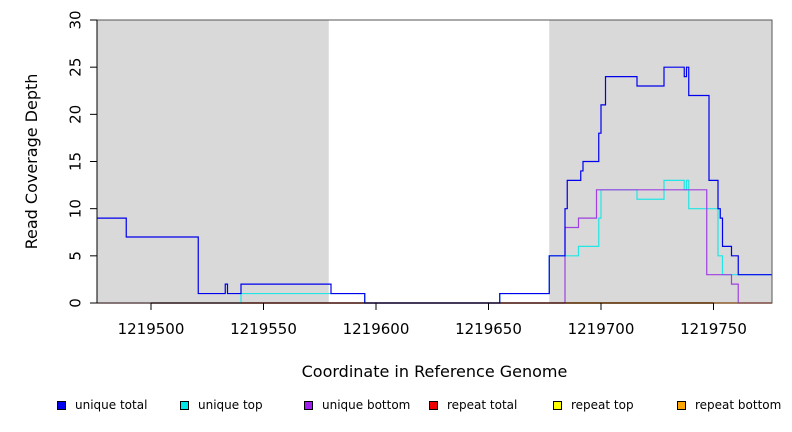 The image size is (792, 432). I want to click on x-tick-label: 1219600, so click(376, 329).